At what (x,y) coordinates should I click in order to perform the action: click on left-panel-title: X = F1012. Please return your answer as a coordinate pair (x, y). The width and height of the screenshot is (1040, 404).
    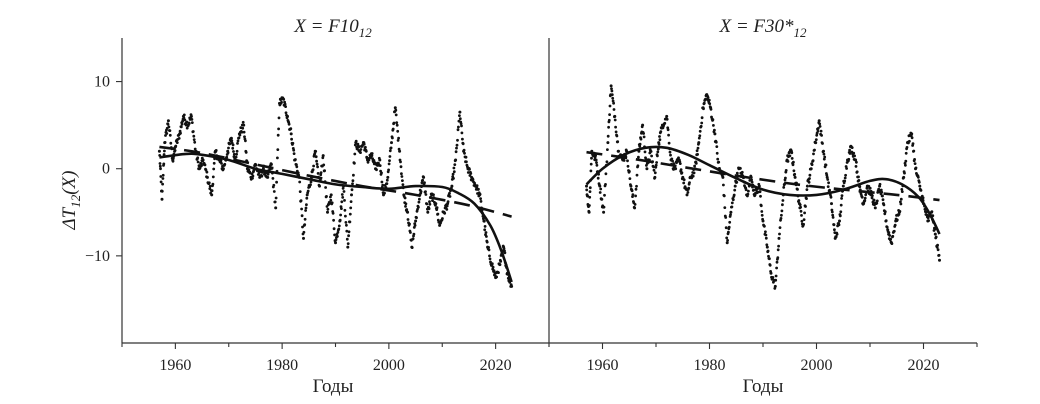
    Looking at the image, I should click on (332, 28).